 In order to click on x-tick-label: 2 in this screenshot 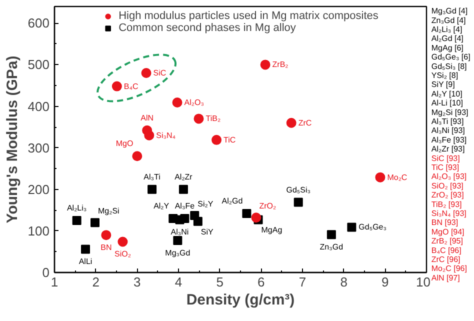, I will do `click(96, 282)`.